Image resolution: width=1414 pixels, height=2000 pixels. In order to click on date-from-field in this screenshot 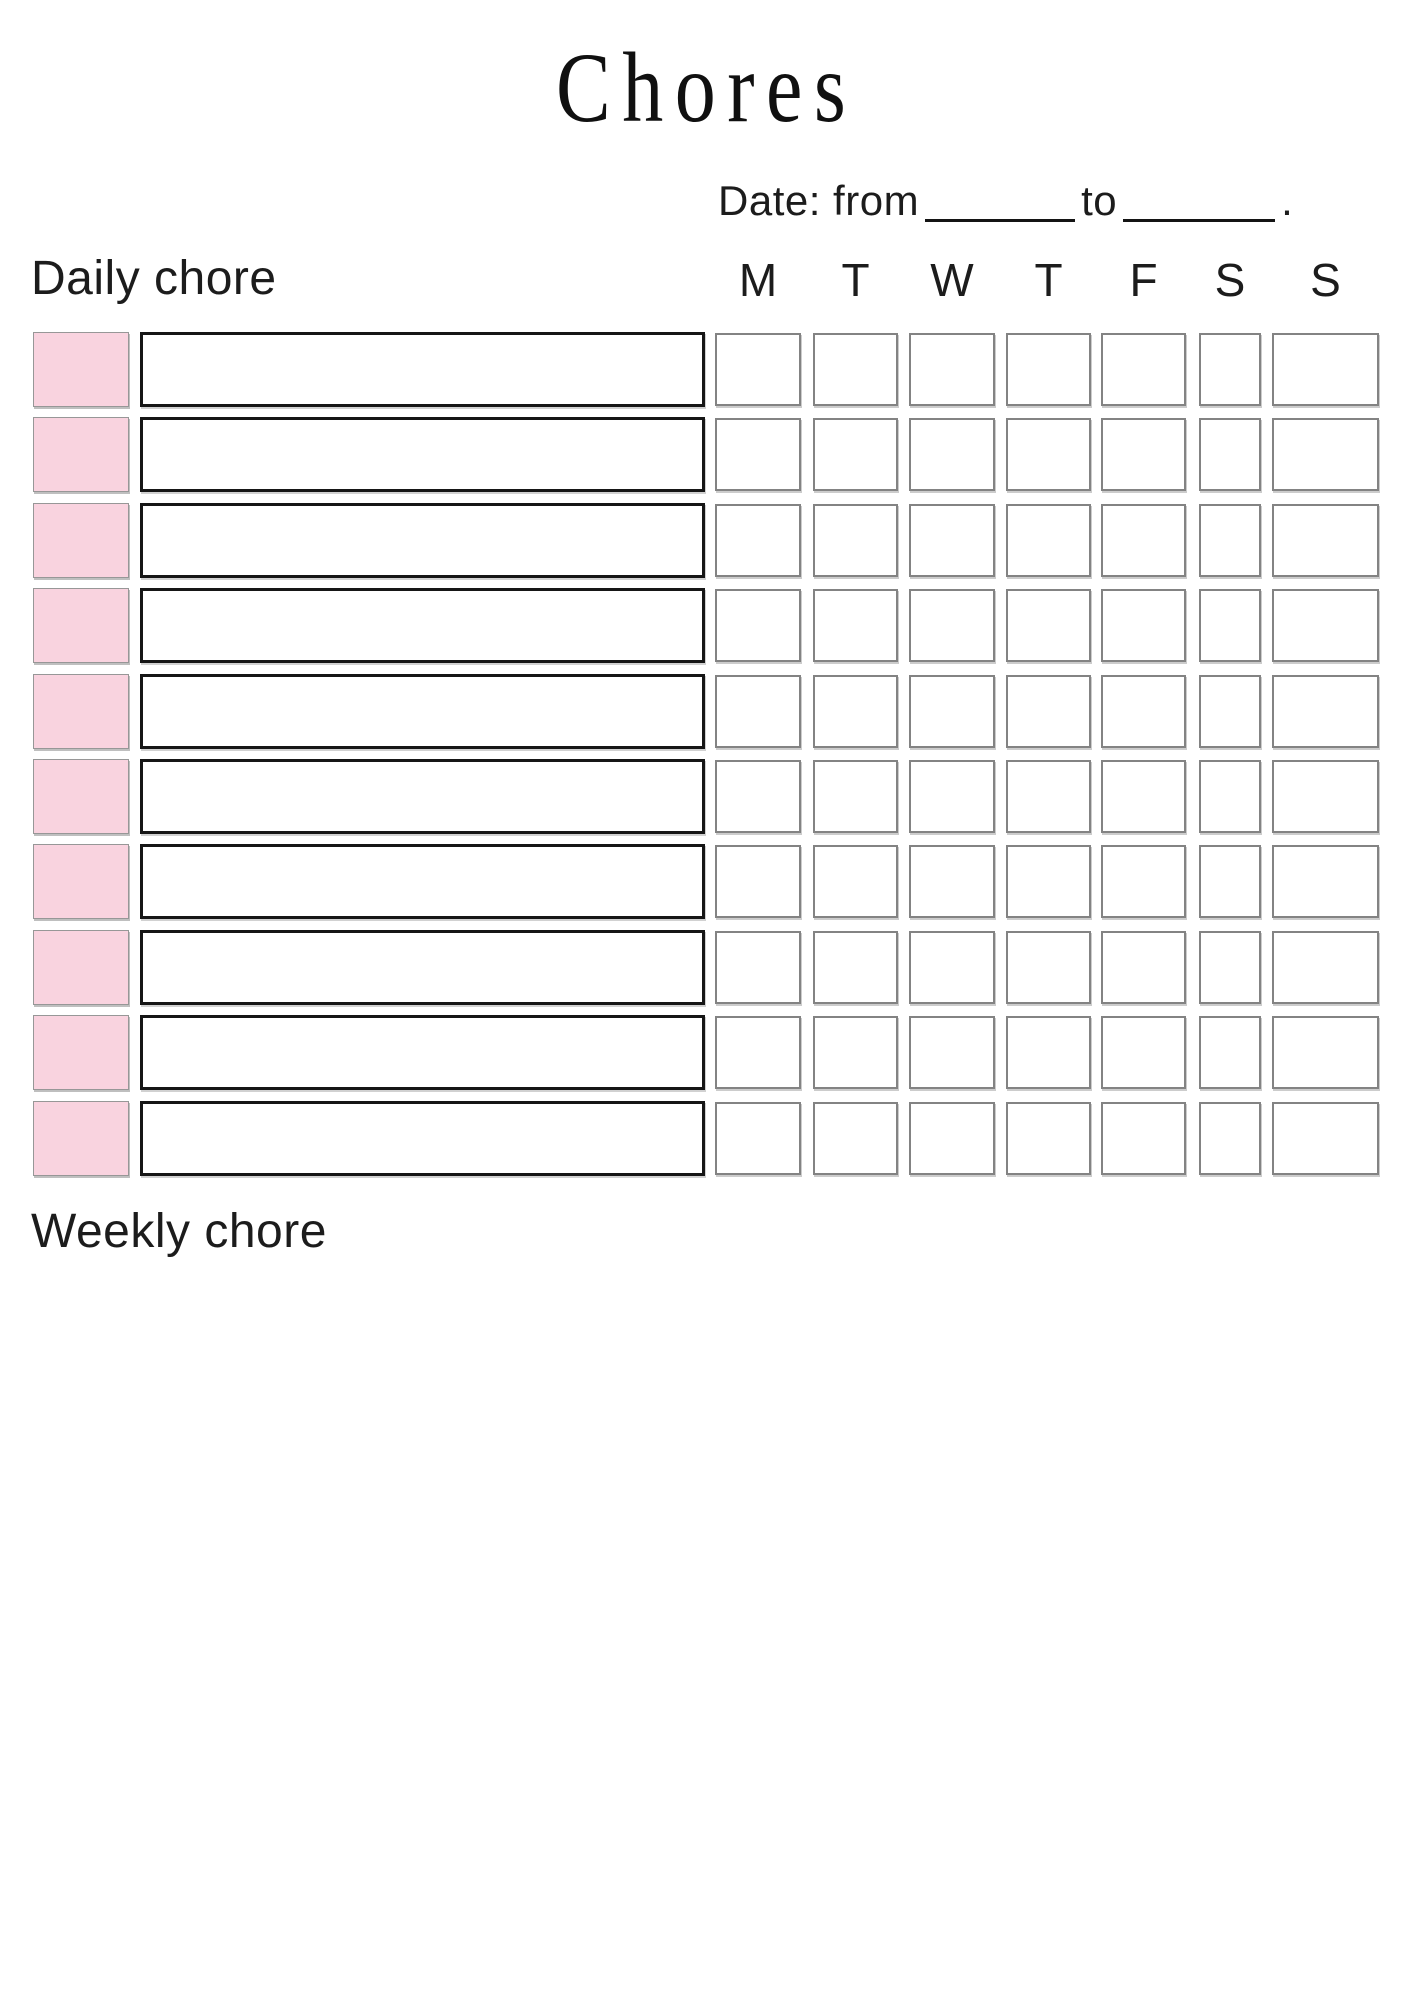, I will do `click(1000, 201)`.